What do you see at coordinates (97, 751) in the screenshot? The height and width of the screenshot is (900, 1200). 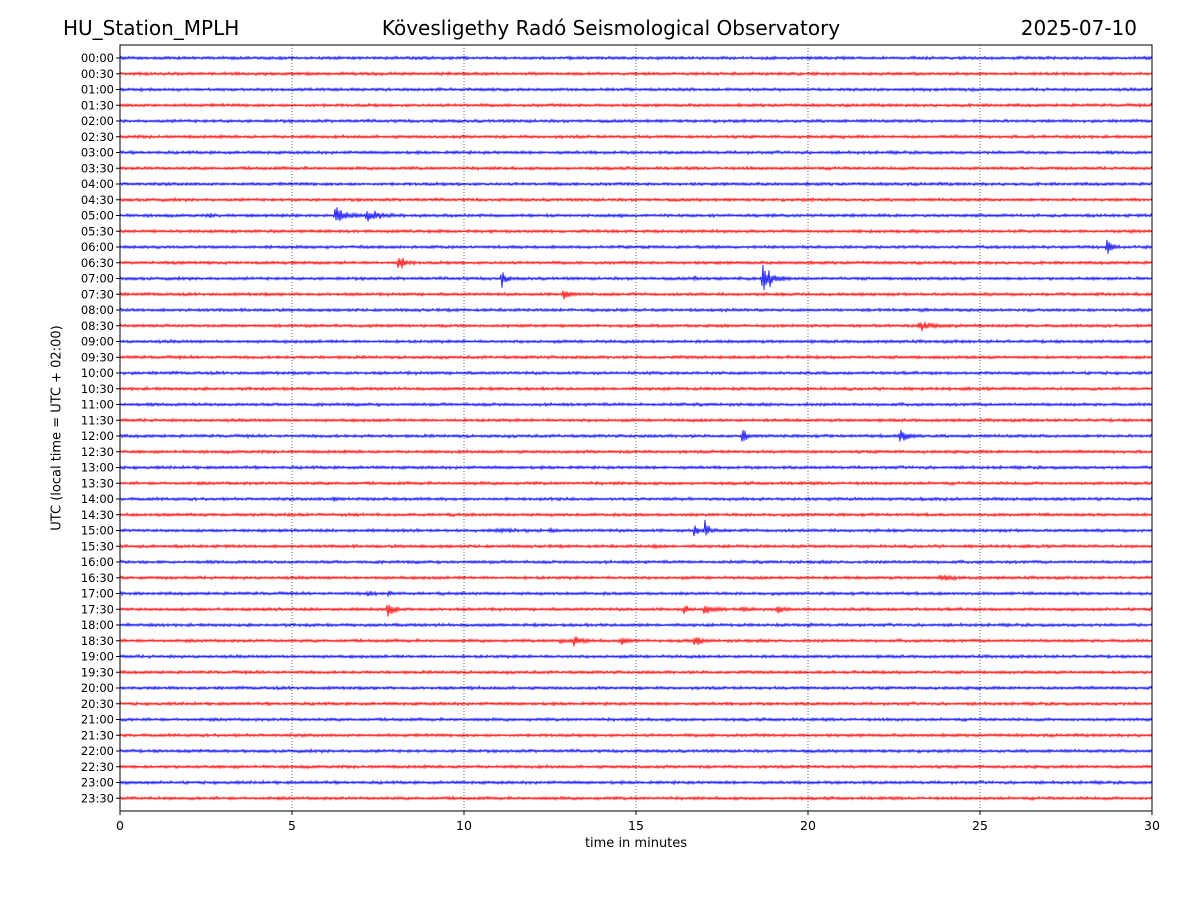 I see `y-tick-label: 22:00` at bounding box center [97, 751].